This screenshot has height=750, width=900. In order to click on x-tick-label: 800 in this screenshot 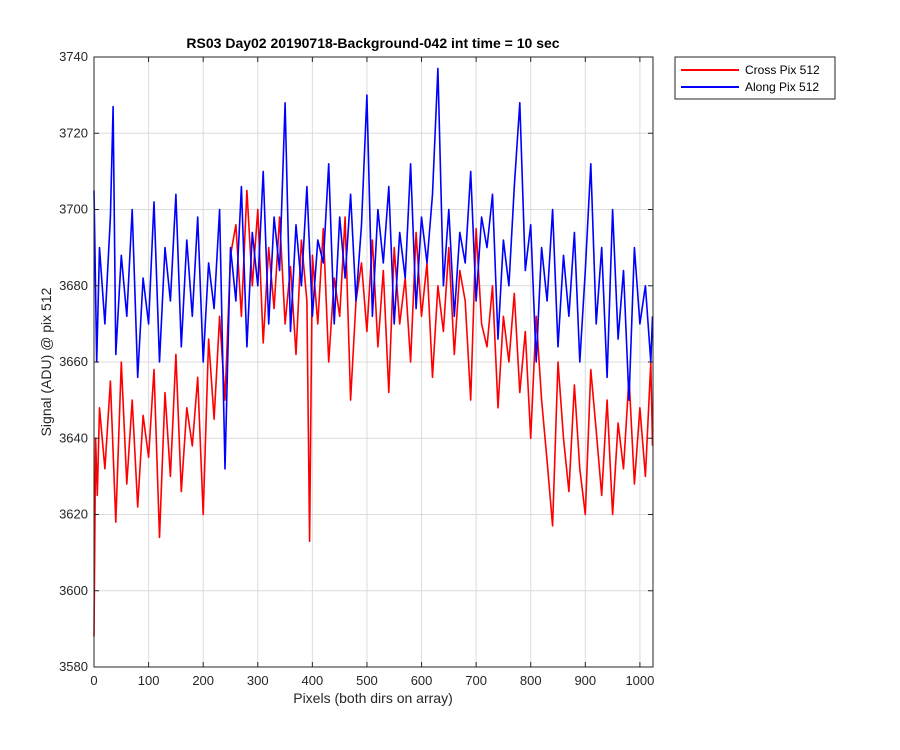, I will do `click(531, 680)`.